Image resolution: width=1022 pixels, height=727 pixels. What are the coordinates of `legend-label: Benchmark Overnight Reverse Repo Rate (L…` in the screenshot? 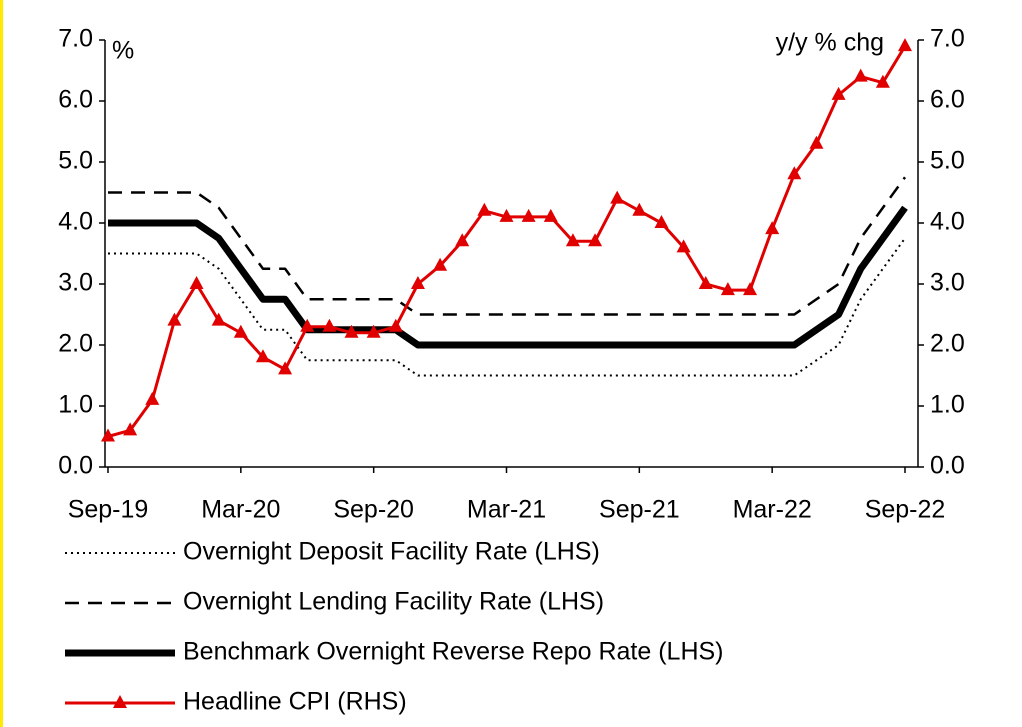 It's located at (453, 652).